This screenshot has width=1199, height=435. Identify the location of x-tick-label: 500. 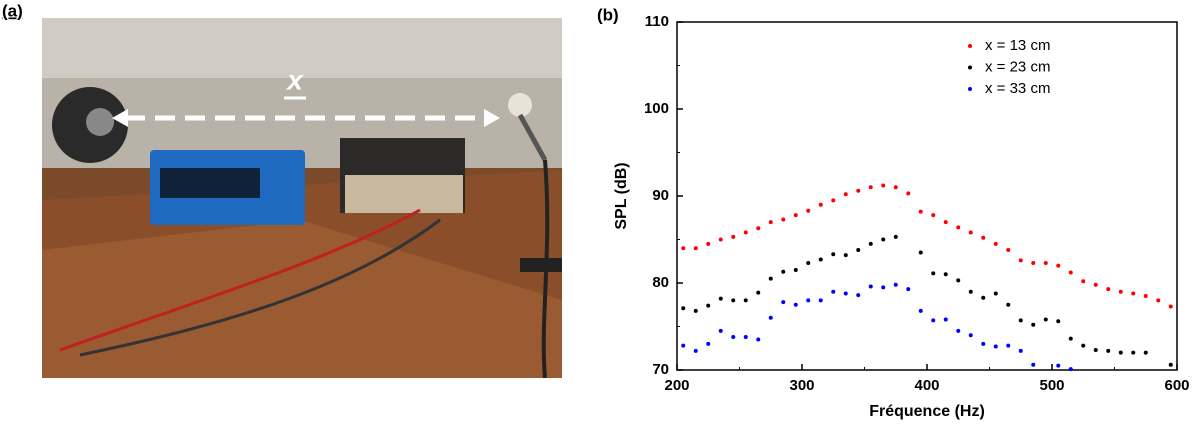
(1051, 385).